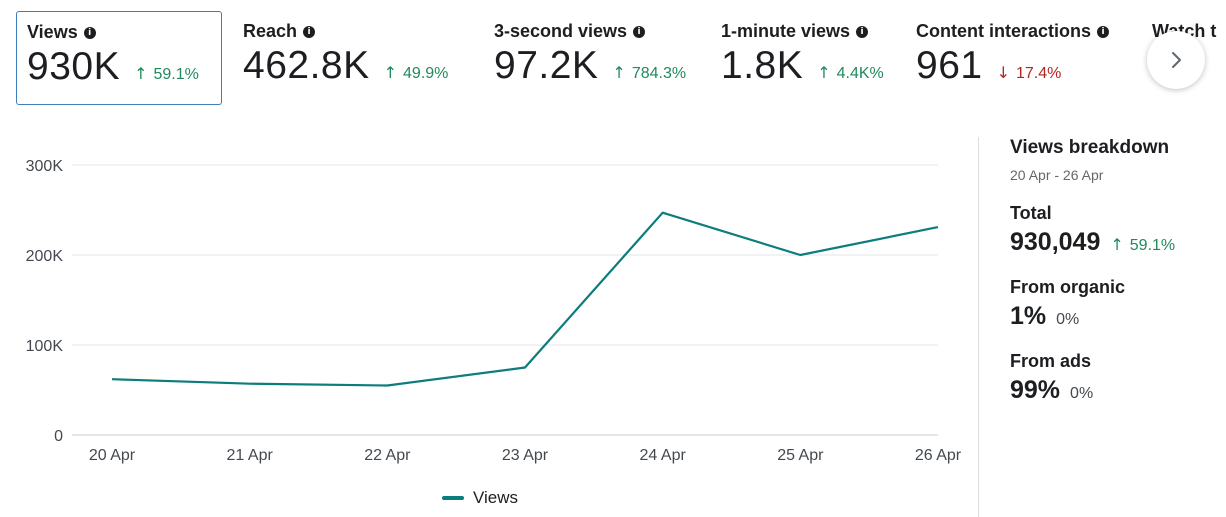  I want to click on x-tick-label: 23 Apr, so click(525, 455).